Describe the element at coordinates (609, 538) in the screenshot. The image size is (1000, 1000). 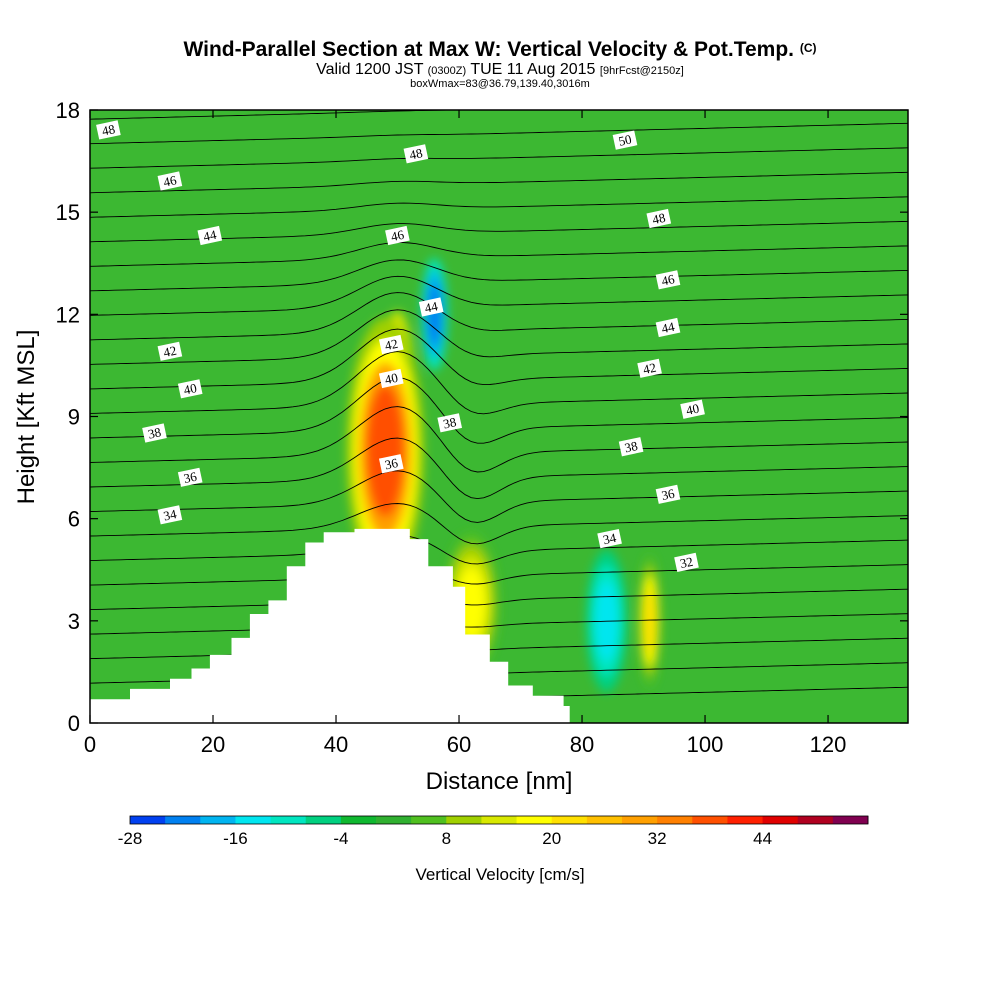
I see `isentrope-label: 34` at that location.